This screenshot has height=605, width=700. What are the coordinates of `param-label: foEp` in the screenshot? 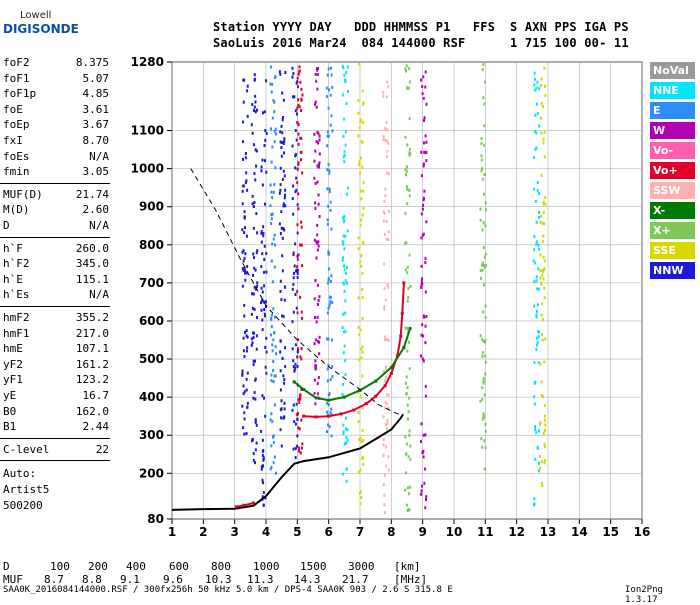 It's located at (16, 125).